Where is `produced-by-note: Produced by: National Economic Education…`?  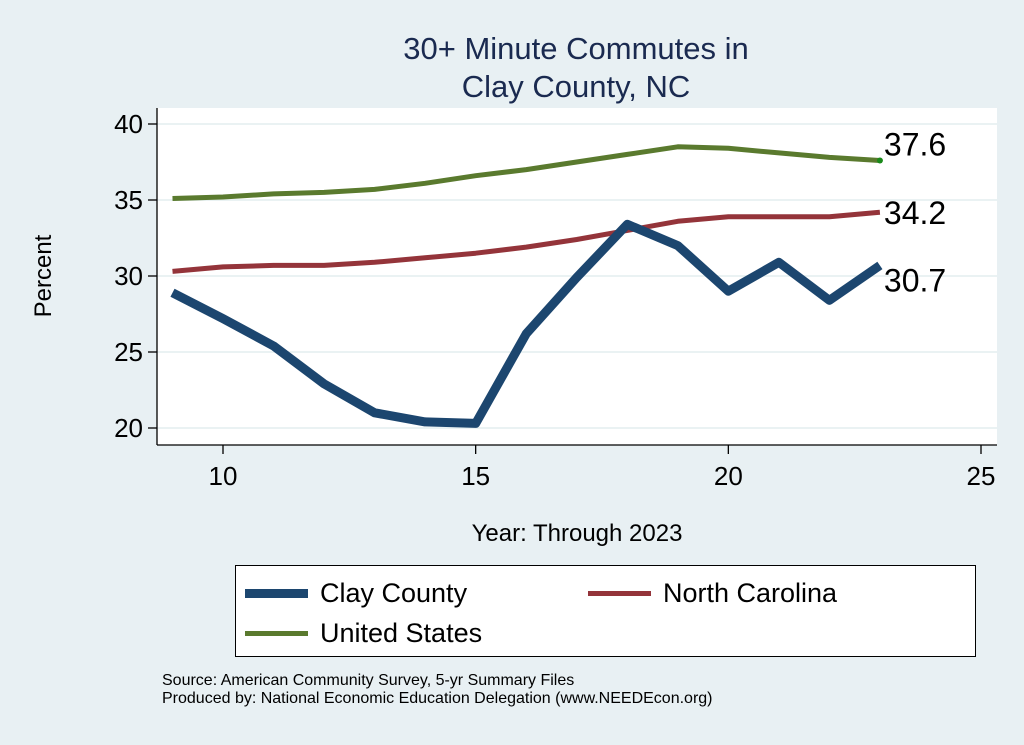
produced-by-note: Produced by: National Economic Education… is located at coordinates (437, 698).